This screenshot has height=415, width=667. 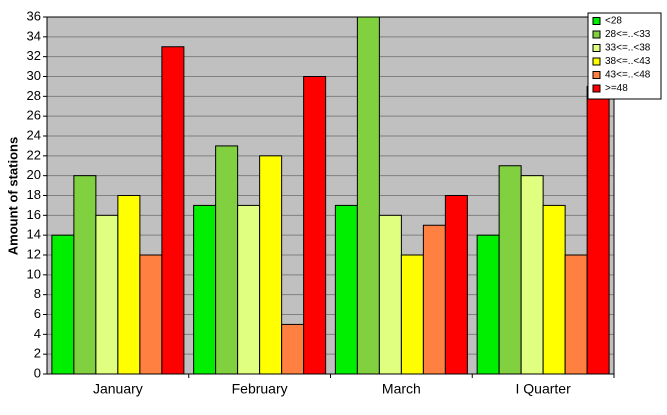 What do you see at coordinates (37, 372) in the screenshot?
I see `y-tick-label: 0` at bounding box center [37, 372].